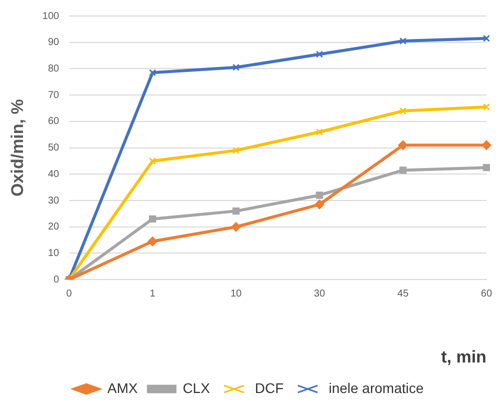 The height and width of the screenshot is (408, 500). What do you see at coordinates (69, 294) in the screenshot?
I see `x-tick-label: 0` at bounding box center [69, 294].